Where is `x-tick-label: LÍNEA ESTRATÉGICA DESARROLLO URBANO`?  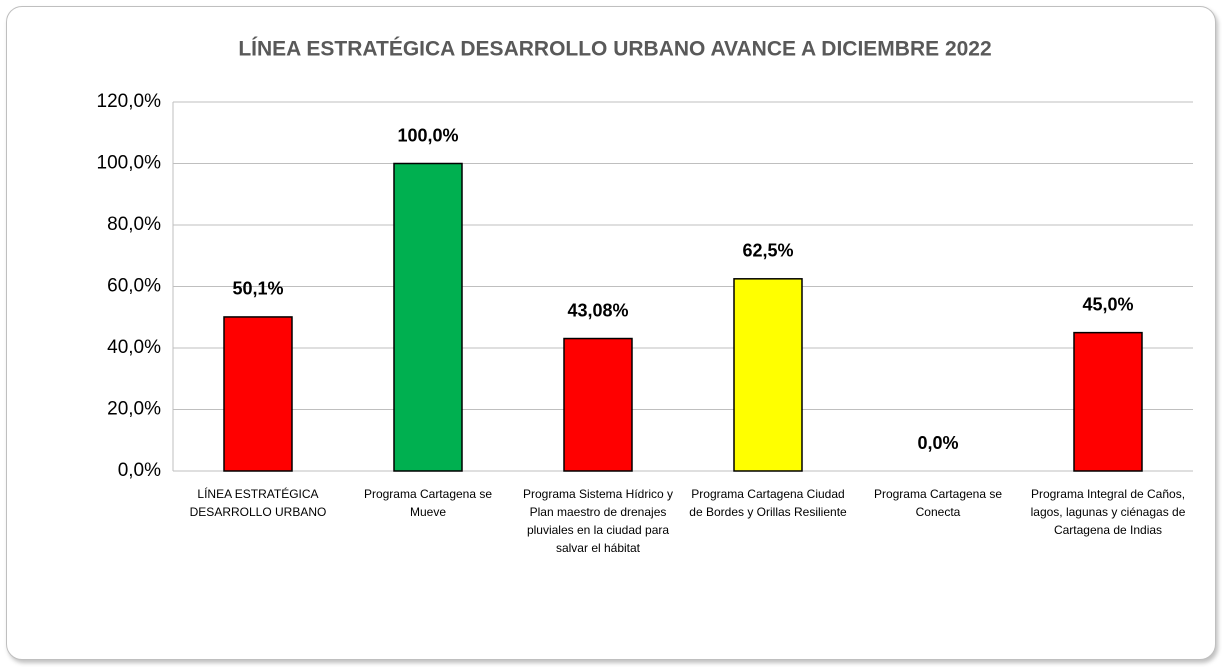
x-tick-label: LÍNEA ESTRATÉGICA DESARROLLO URBANO is located at coordinates (258, 503).